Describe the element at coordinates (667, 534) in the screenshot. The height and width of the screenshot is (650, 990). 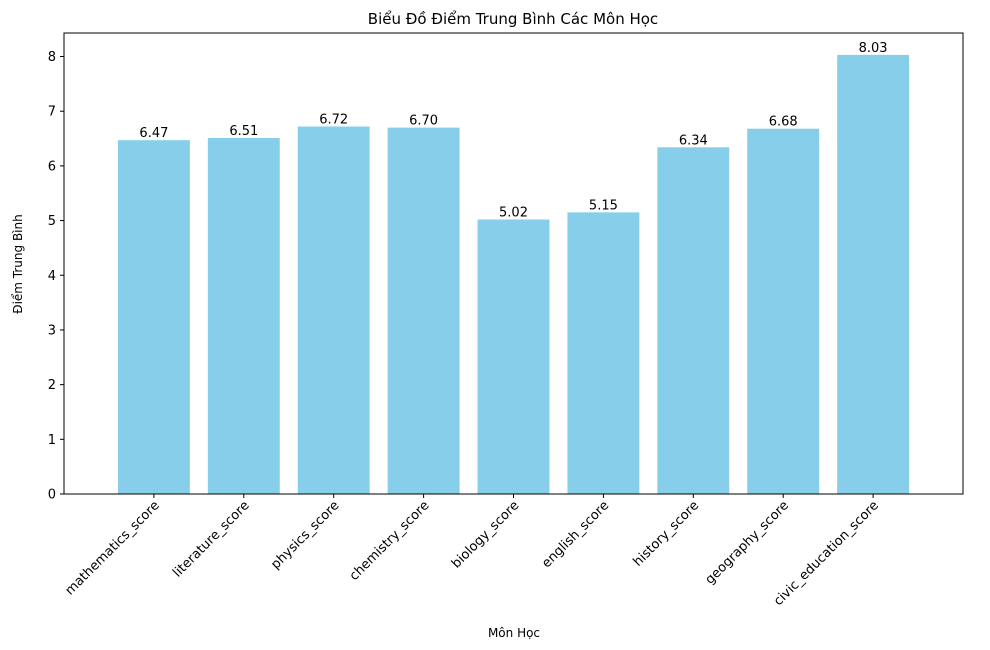
I see `x-tick-label-history_score: history_score` at that location.